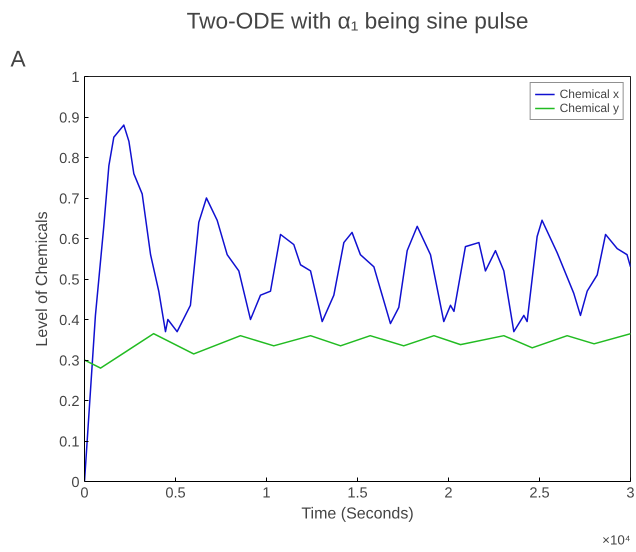 Image resolution: width=636 pixels, height=552 pixels. I want to click on y-tick-label: 0.8, so click(69, 159).